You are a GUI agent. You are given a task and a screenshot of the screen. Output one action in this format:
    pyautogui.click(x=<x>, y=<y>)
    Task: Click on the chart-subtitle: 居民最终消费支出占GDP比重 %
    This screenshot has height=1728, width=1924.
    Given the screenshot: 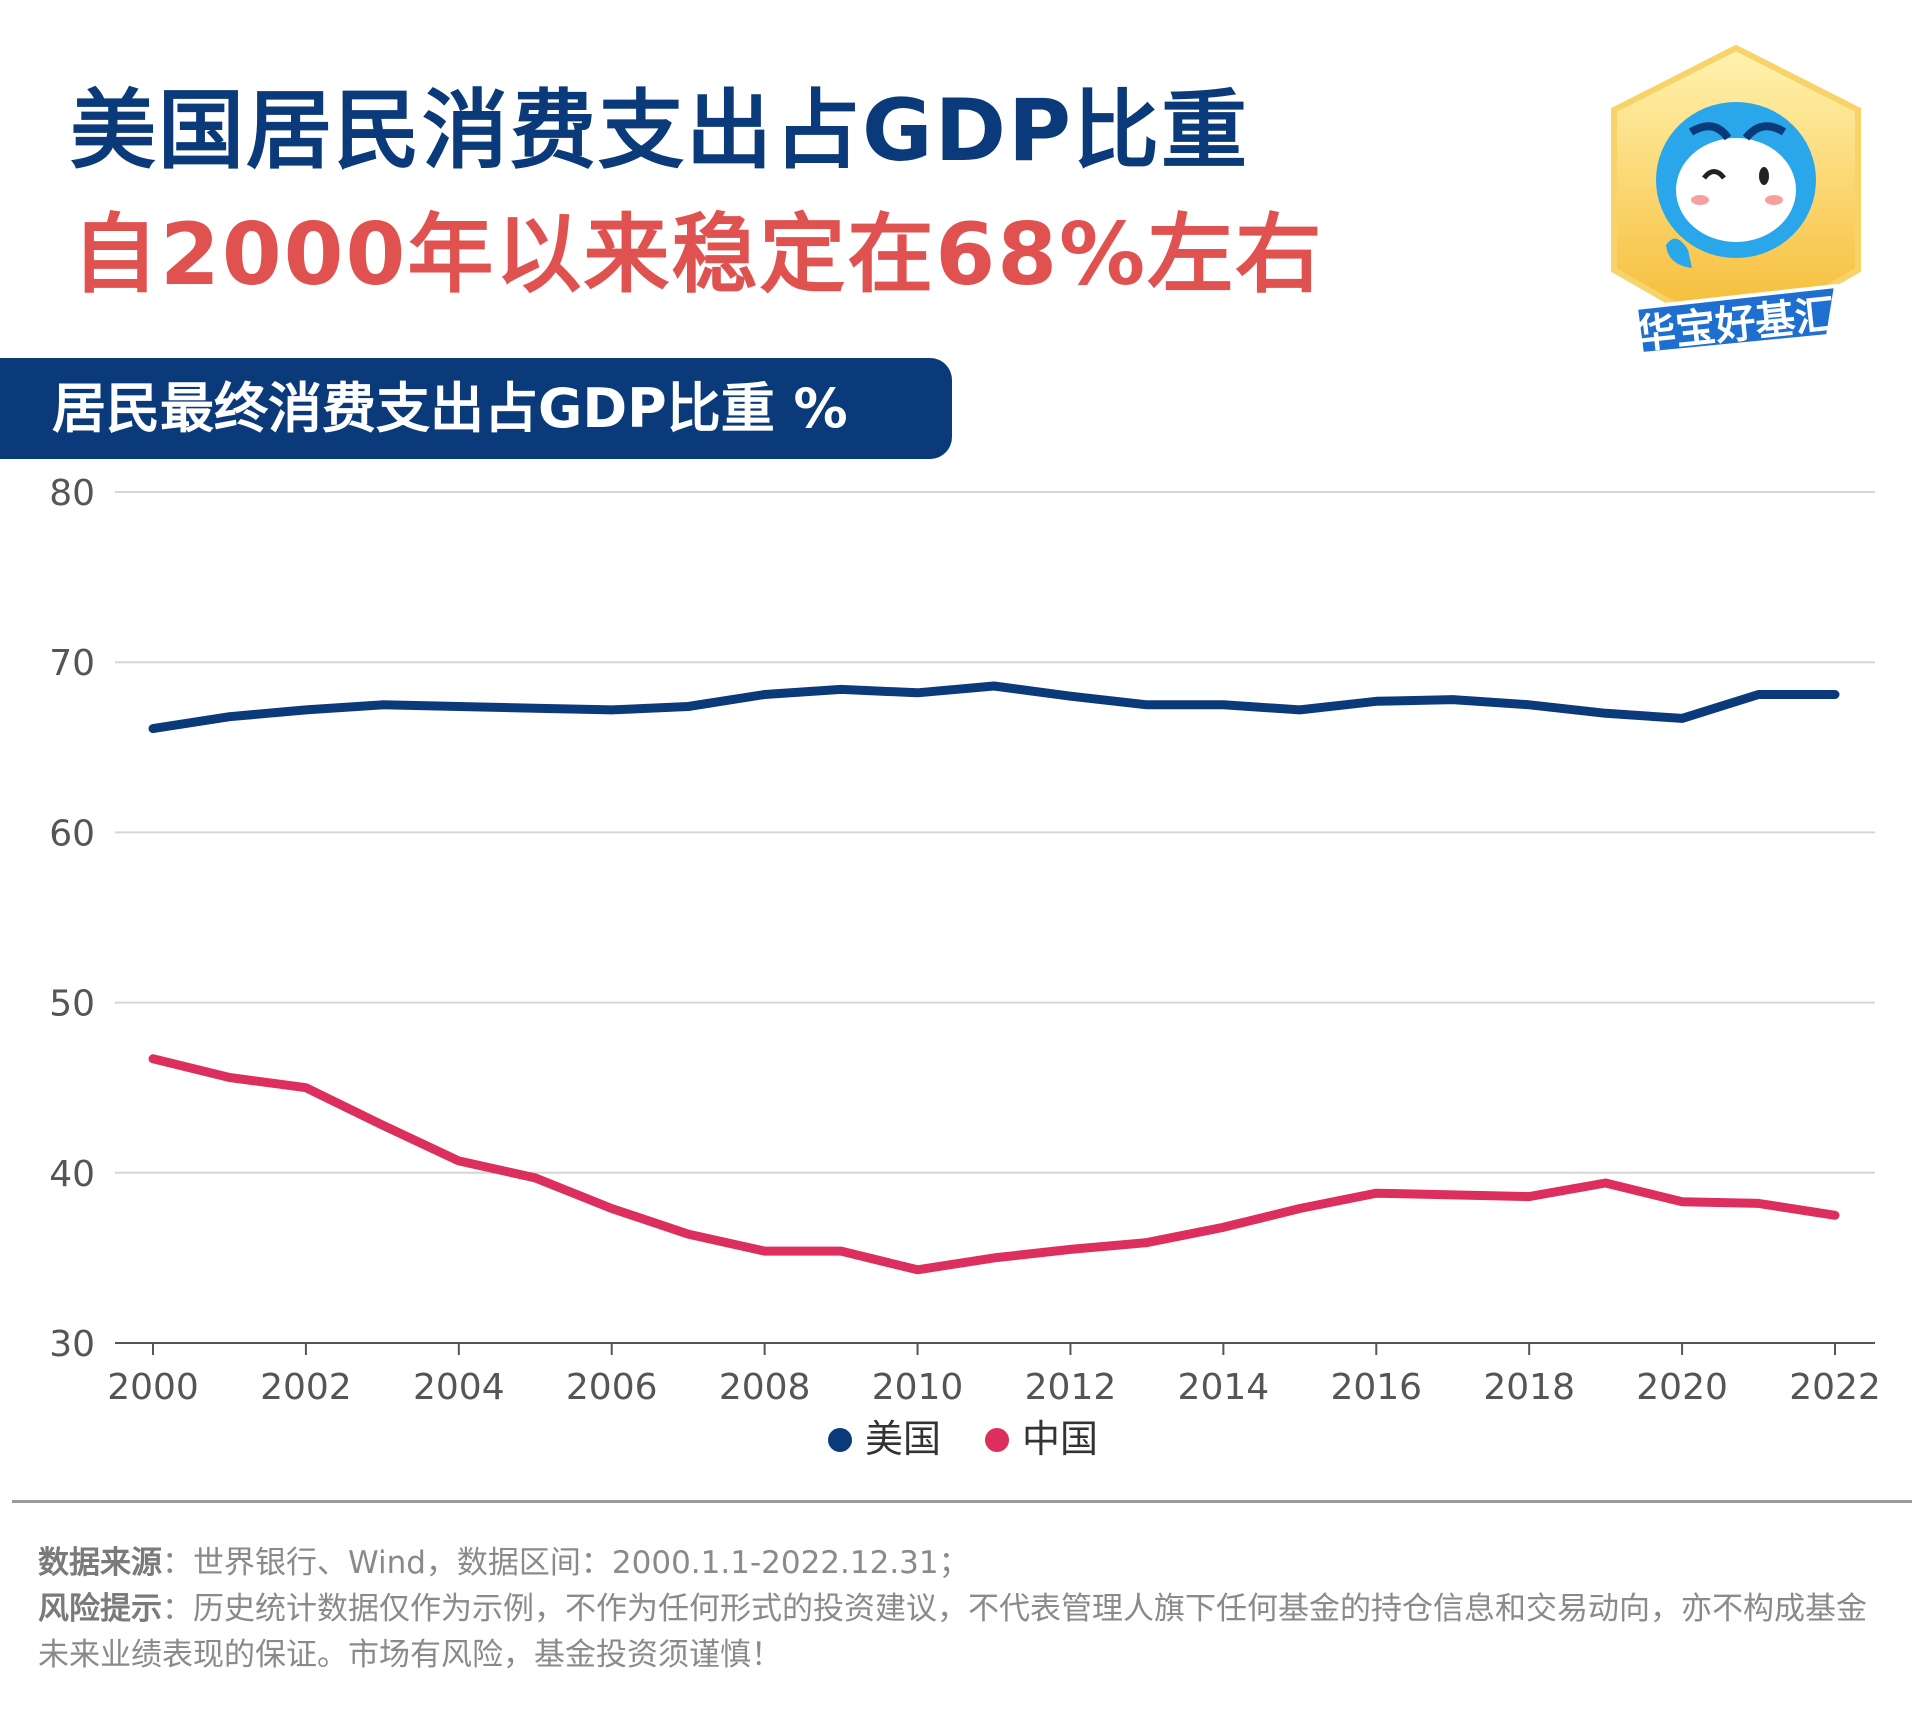 What is the action you would take?
    pyautogui.click(x=450, y=408)
    